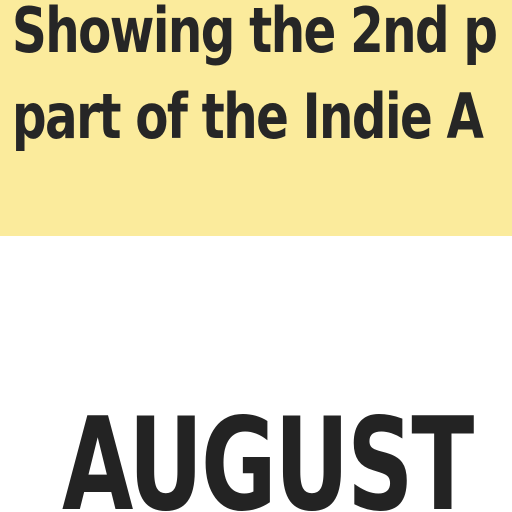 This screenshot has width=512, height=512. Describe the element at coordinates (248, 116) in the screenshot. I see `notice-text-line-2: part of the Indie A` at that location.